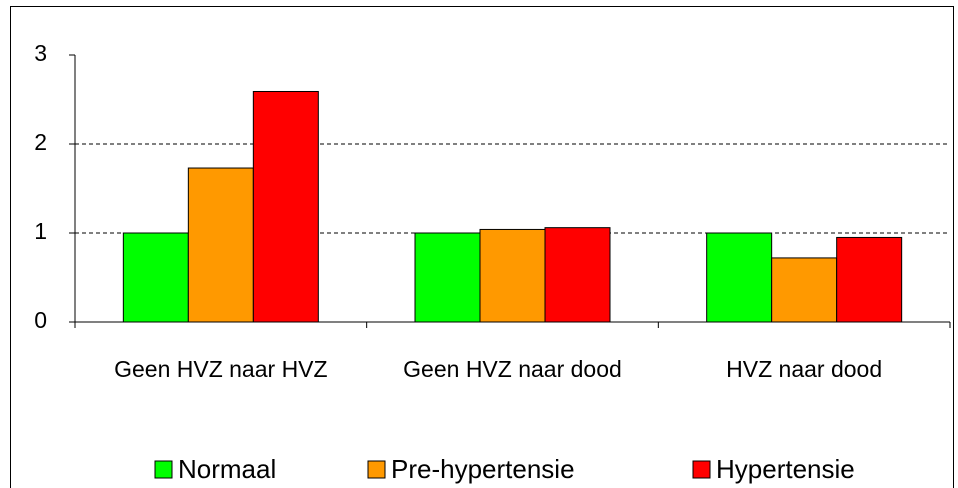  I want to click on legend-label: Pre-hypertensie, so click(483, 469).